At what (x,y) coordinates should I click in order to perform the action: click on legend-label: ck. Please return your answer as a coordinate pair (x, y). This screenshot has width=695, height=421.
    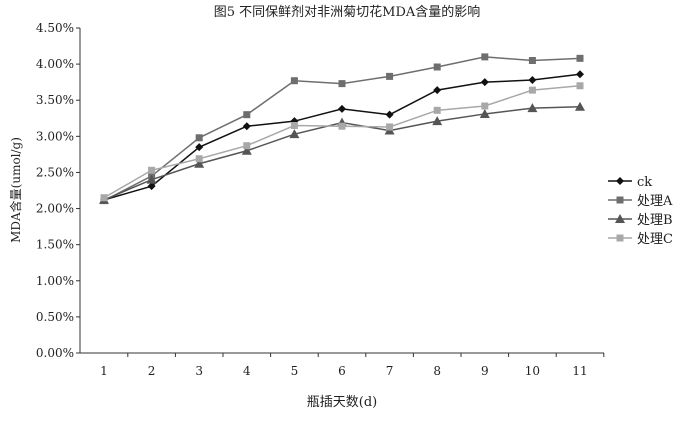
    Looking at the image, I should click on (644, 182).